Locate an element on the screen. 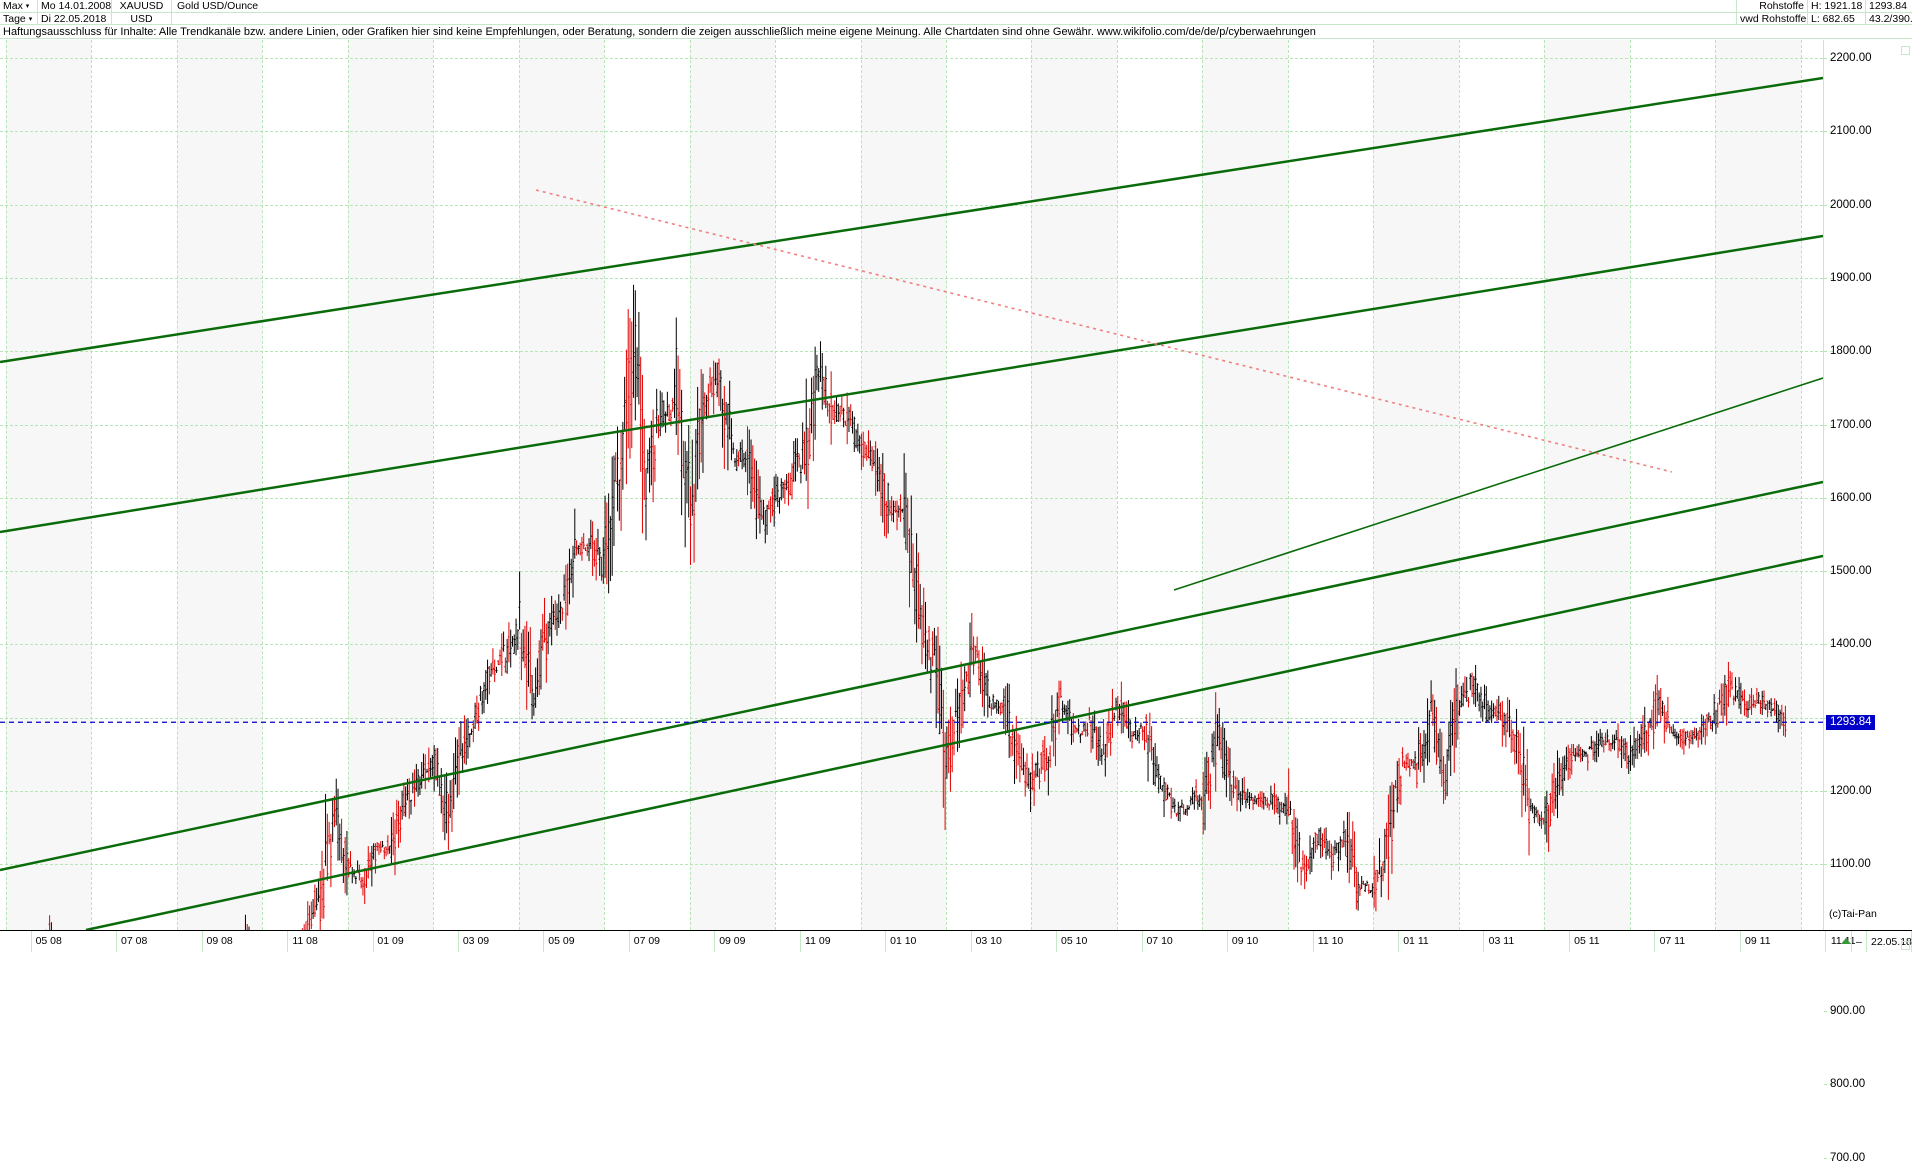 The height and width of the screenshot is (1164, 1912). instrument-name-cell: Gold USD/Ounce is located at coordinates (954, 12).